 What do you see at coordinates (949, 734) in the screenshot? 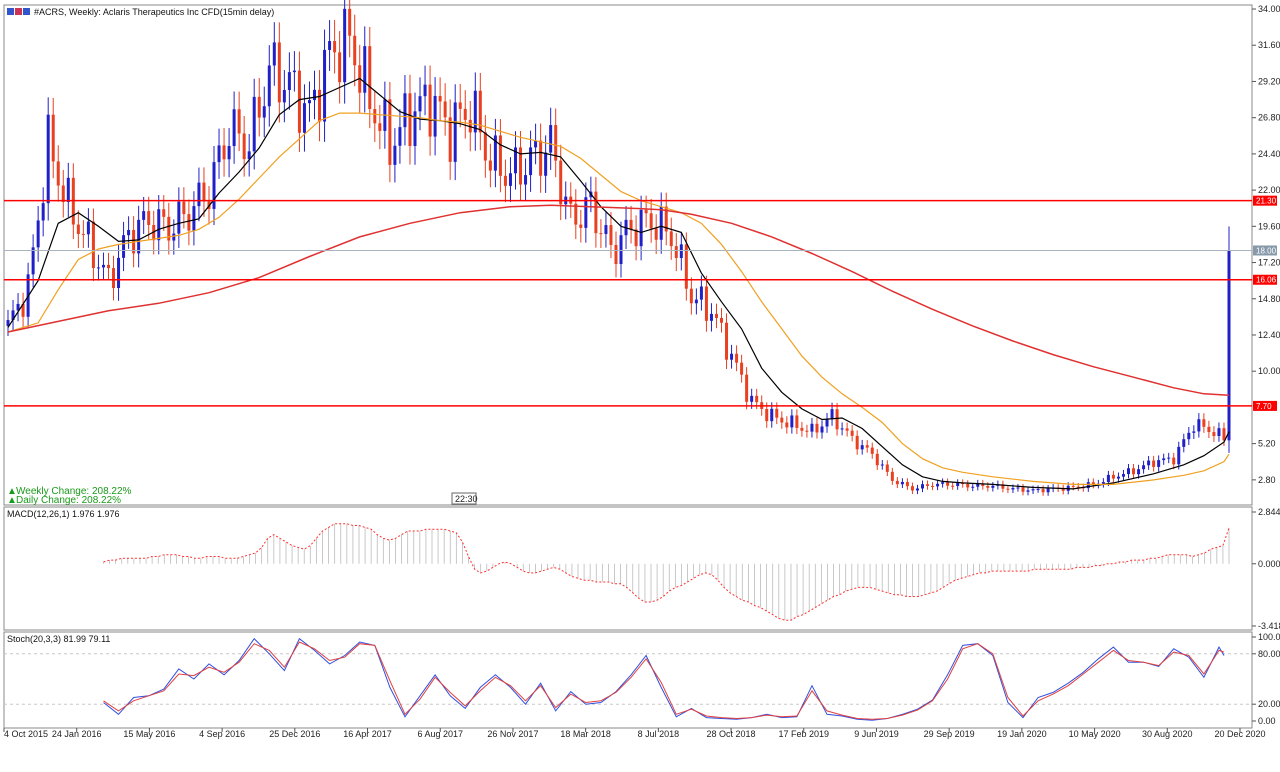
I see `time-axis-label: 29 Sep 2019` at bounding box center [949, 734].